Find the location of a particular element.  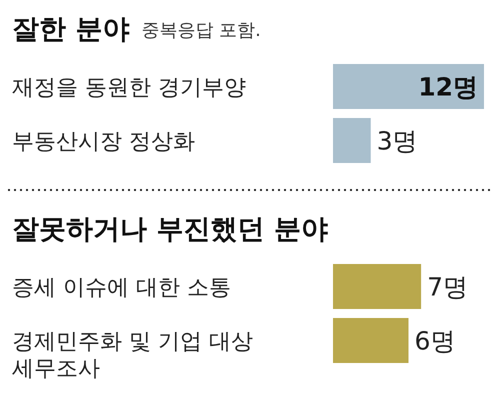

text: 잘한 분야 is located at coordinates (71, 29).